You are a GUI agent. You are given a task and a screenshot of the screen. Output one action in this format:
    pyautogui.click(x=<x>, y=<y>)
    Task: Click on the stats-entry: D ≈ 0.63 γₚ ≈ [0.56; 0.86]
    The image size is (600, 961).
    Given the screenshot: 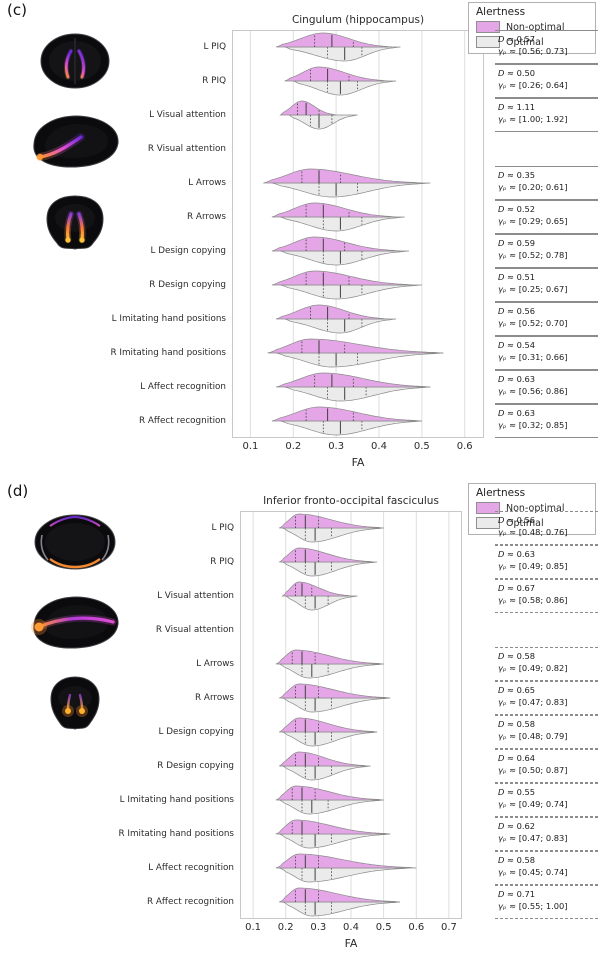 What is the action you would take?
    pyautogui.click(x=546, y=387)
    